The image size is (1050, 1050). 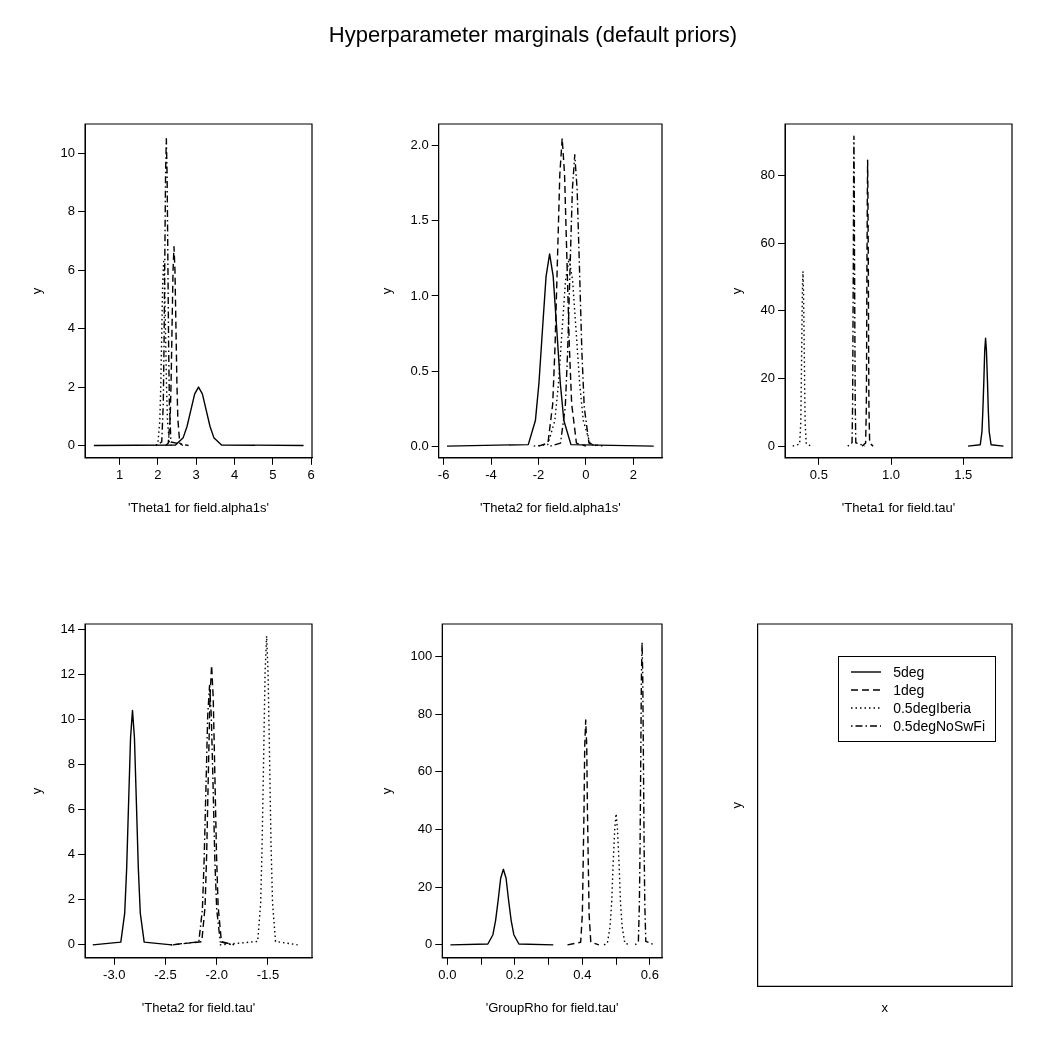 What do you see at coordinates (550, 507) in the screenshot?
I see `x-axis-title: 'Theta2 for field.alpha1s'` at bounding box center [550, 507].